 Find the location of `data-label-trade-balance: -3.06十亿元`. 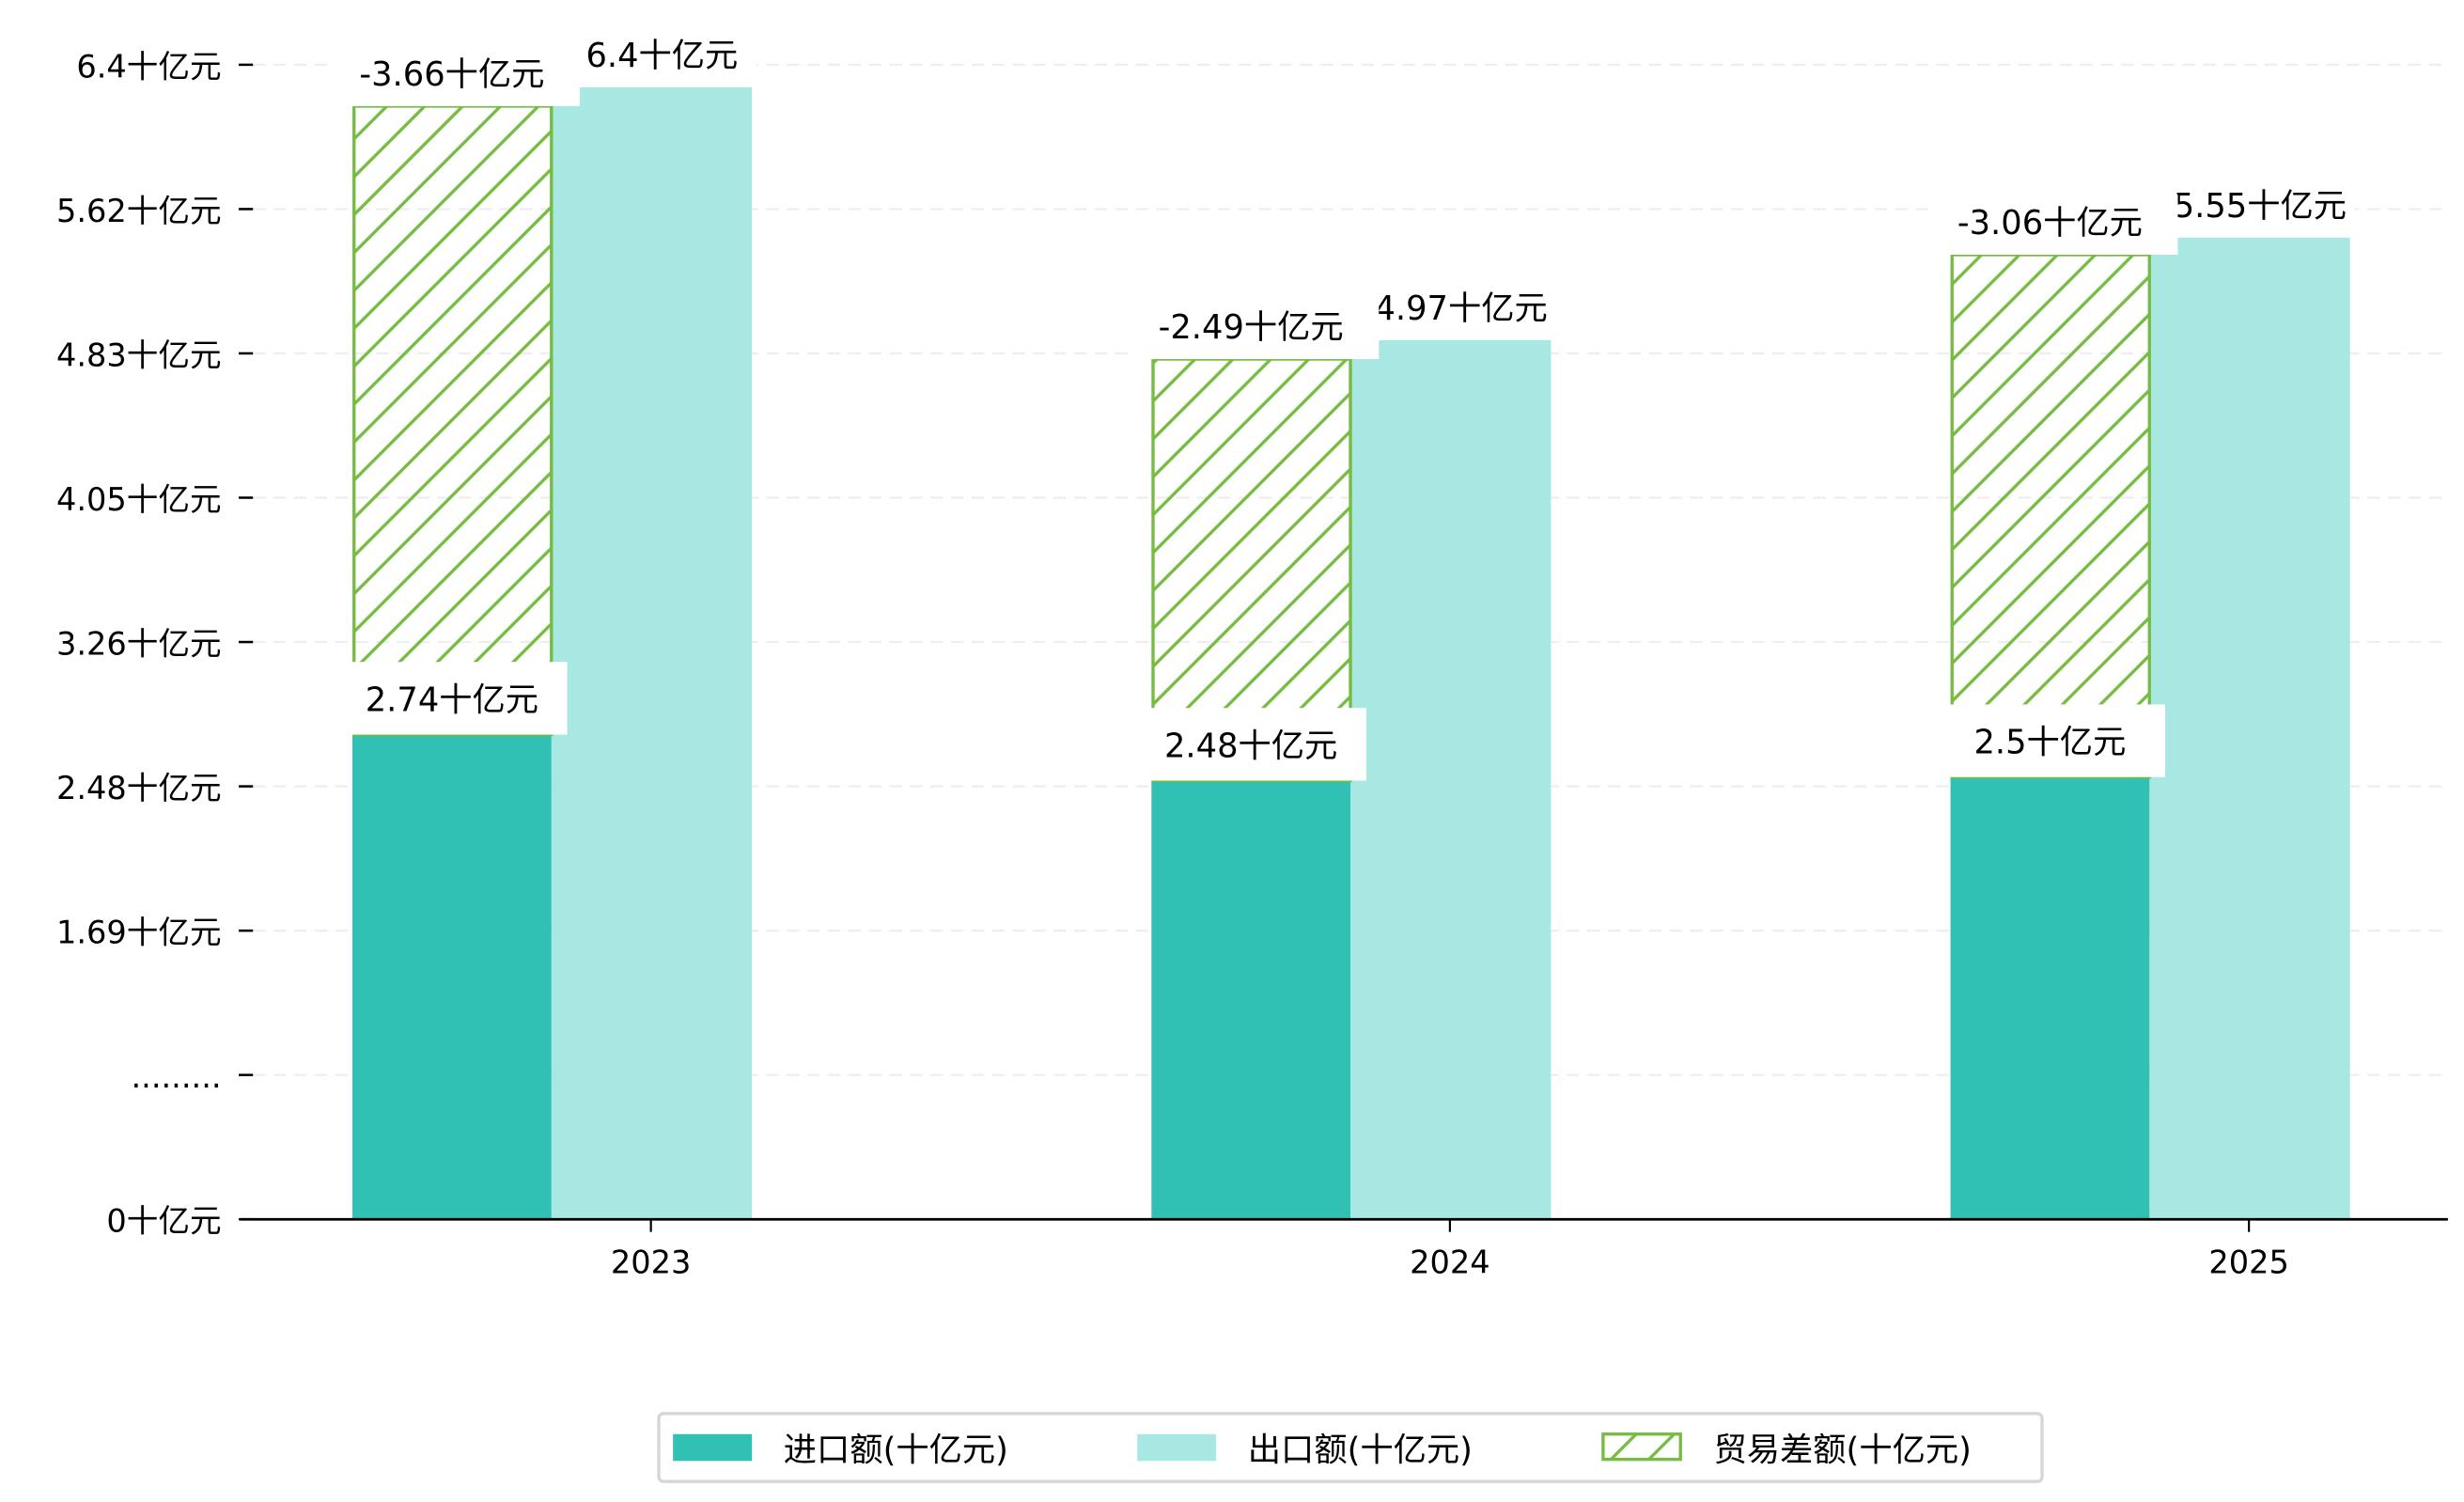

data-label-trade-balance: -3.06十亿元 is located at coordinates (2050, 224).